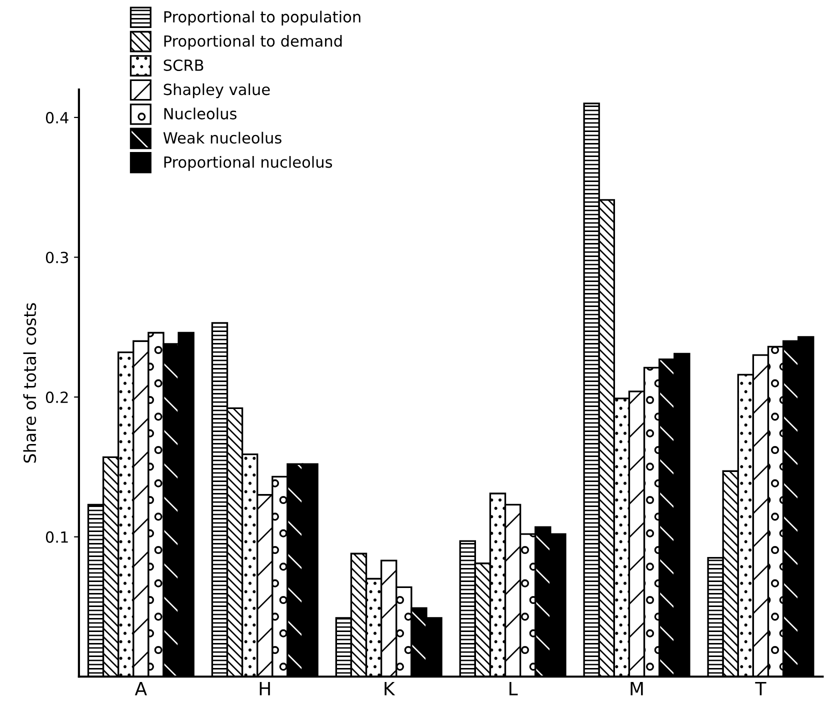 This screenshot has width=831, height=716. I want to click on x-tick-label: K, so click(390, 689).